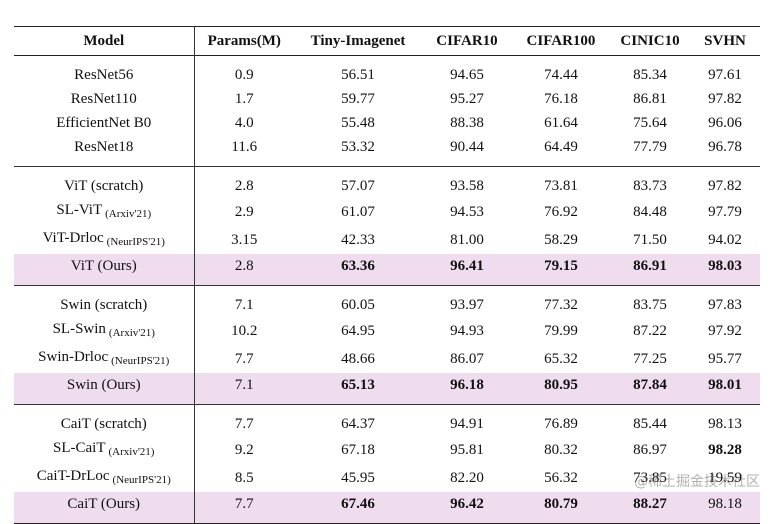 The height and width of the screenshot is (524, 770). What do you see at coordinates (467, 99) in the screenshot?
I see `metric-cell: 95.27` at bounding box center [467, 99].